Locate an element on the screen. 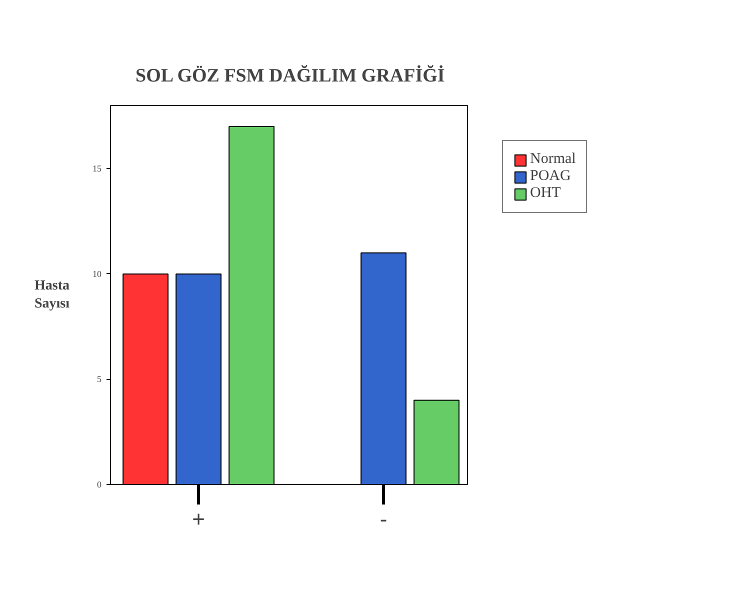  legend-label: OHT is located at coordinates (545, 193).